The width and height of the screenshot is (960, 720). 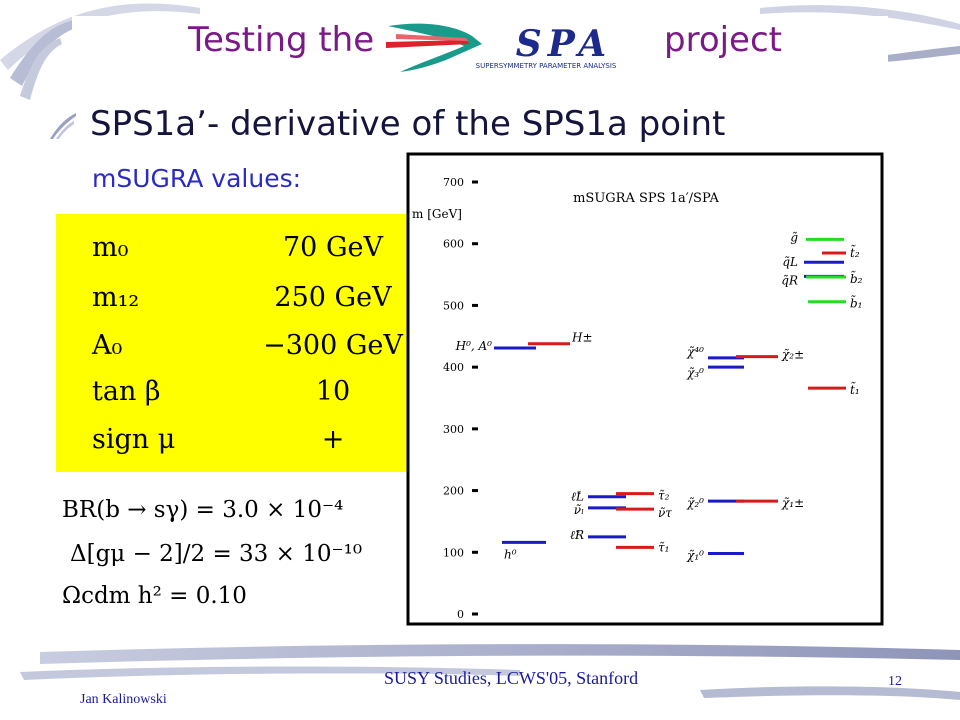 I want to click on mass-label-squarks: q̃L, so click(x=790, y=262).